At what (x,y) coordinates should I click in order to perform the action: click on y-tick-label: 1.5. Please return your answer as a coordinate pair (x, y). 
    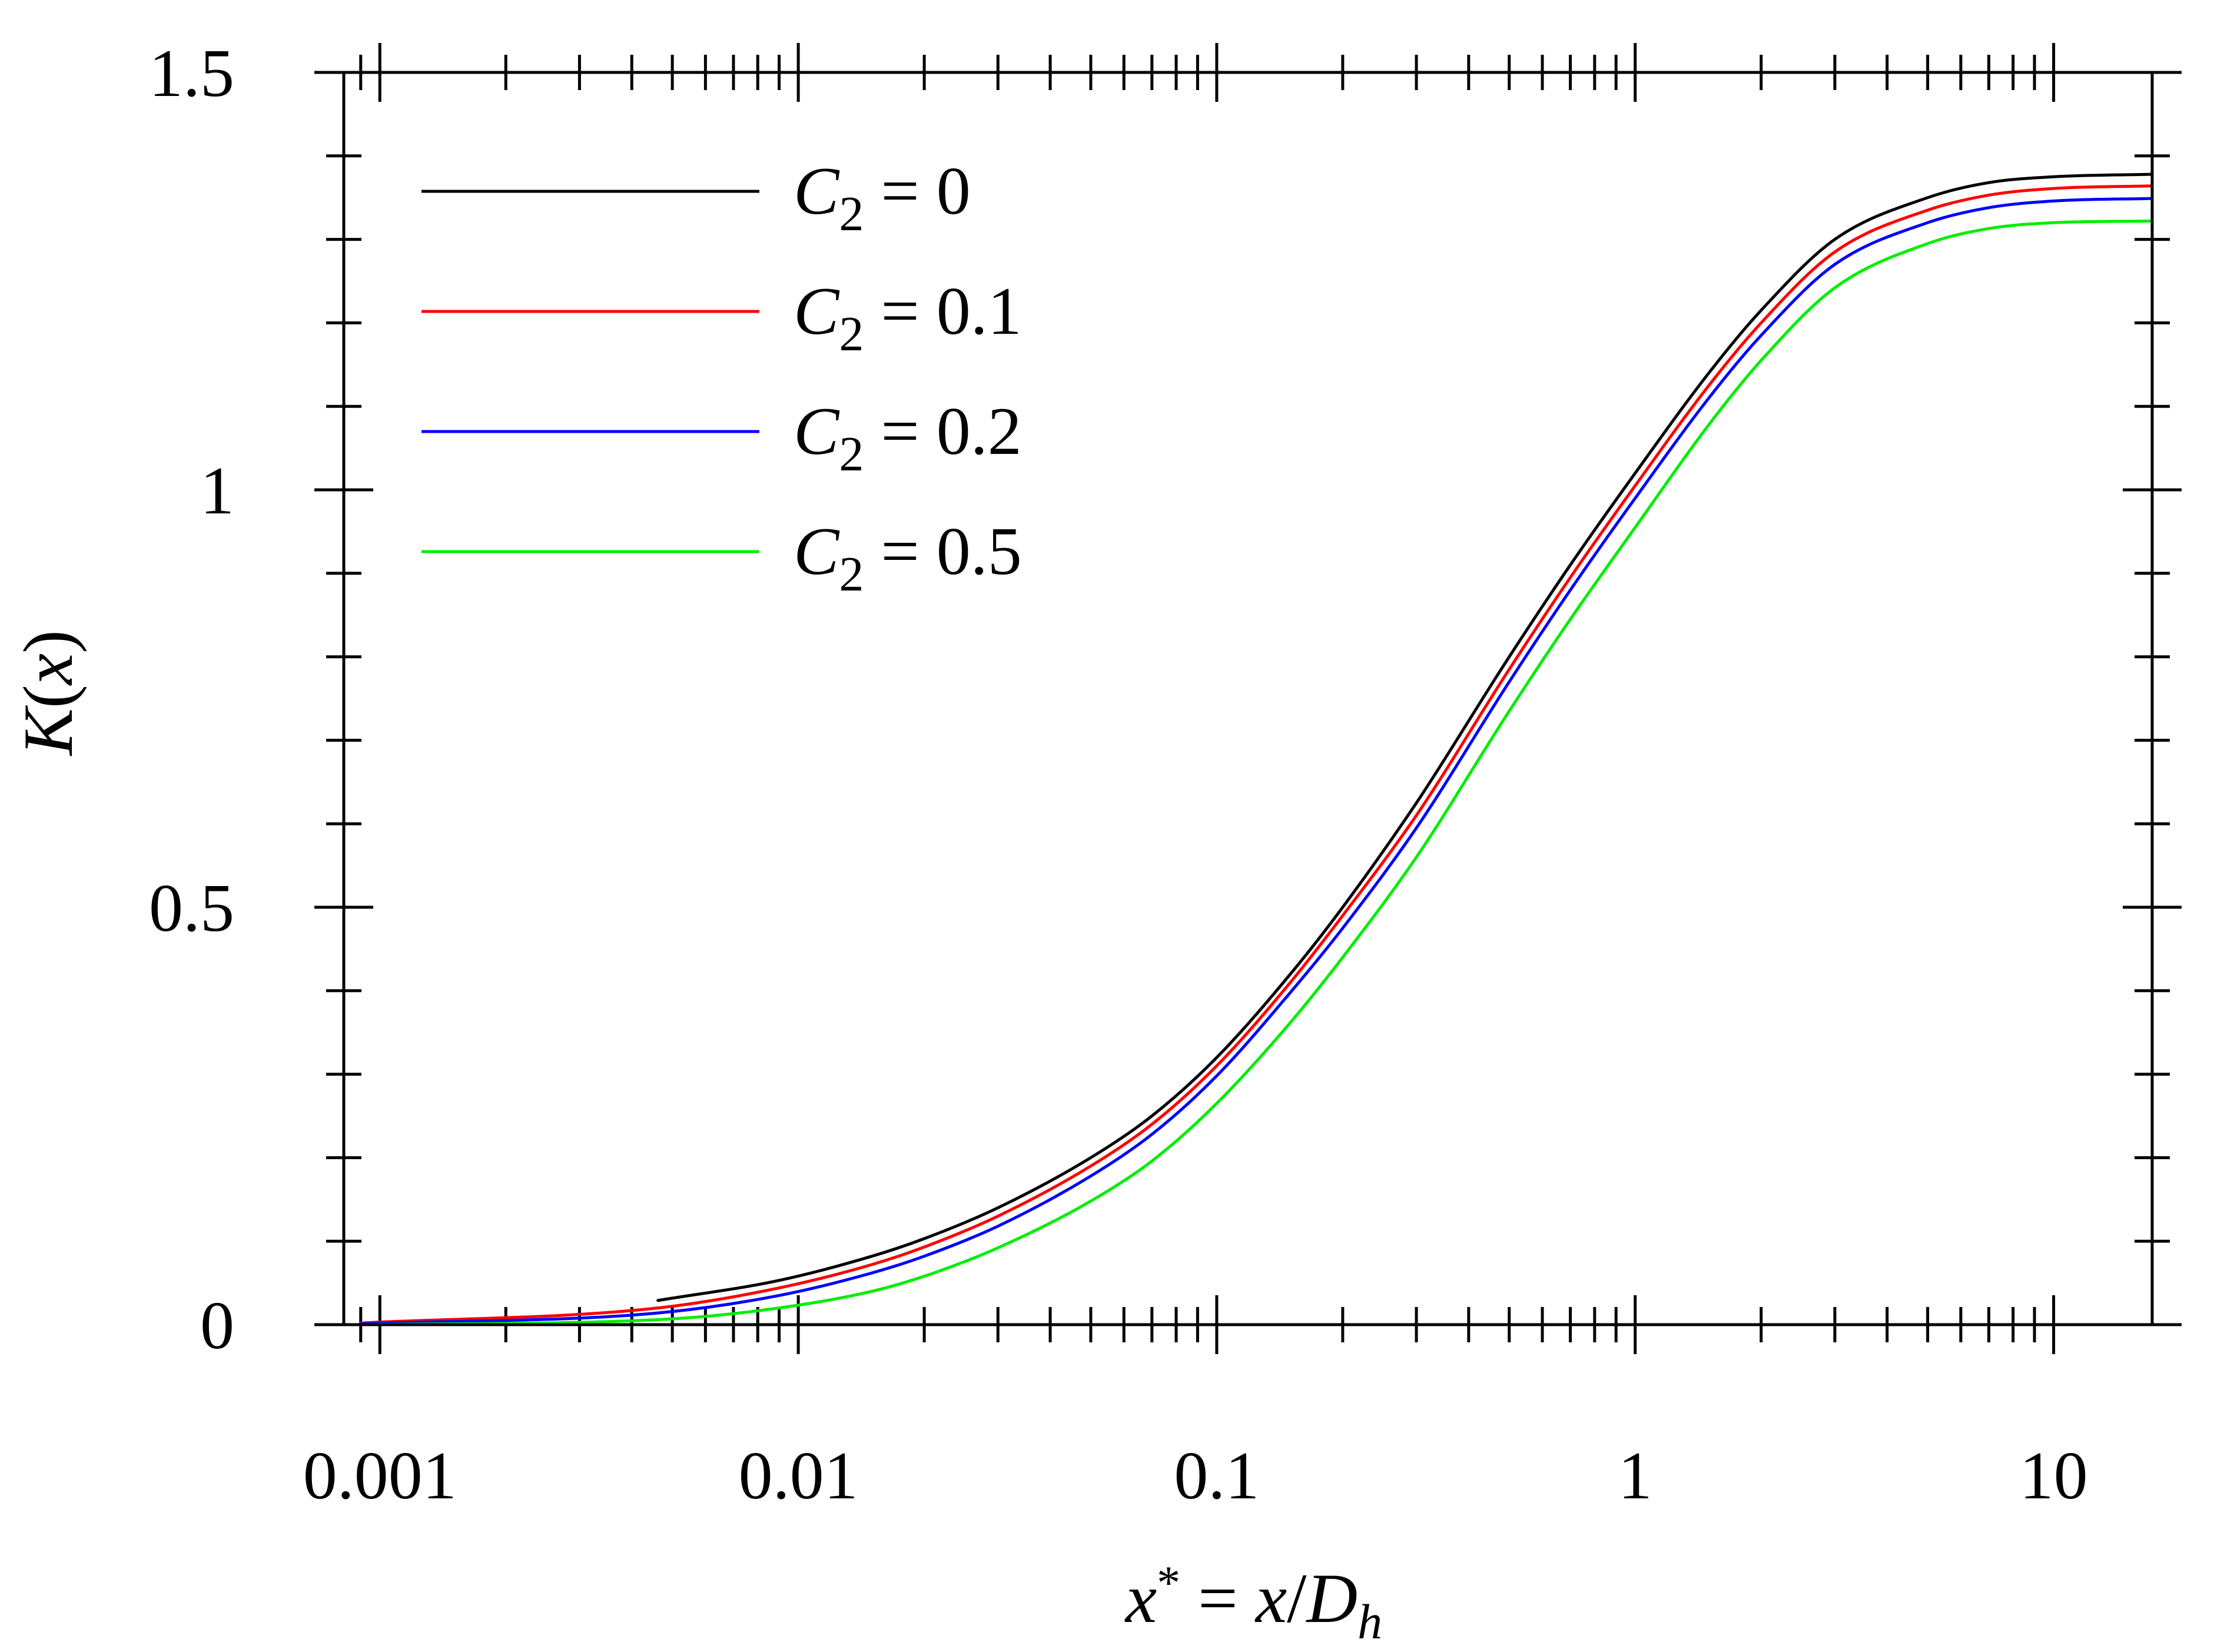
    Looking at the image, I should click on (191, 73).